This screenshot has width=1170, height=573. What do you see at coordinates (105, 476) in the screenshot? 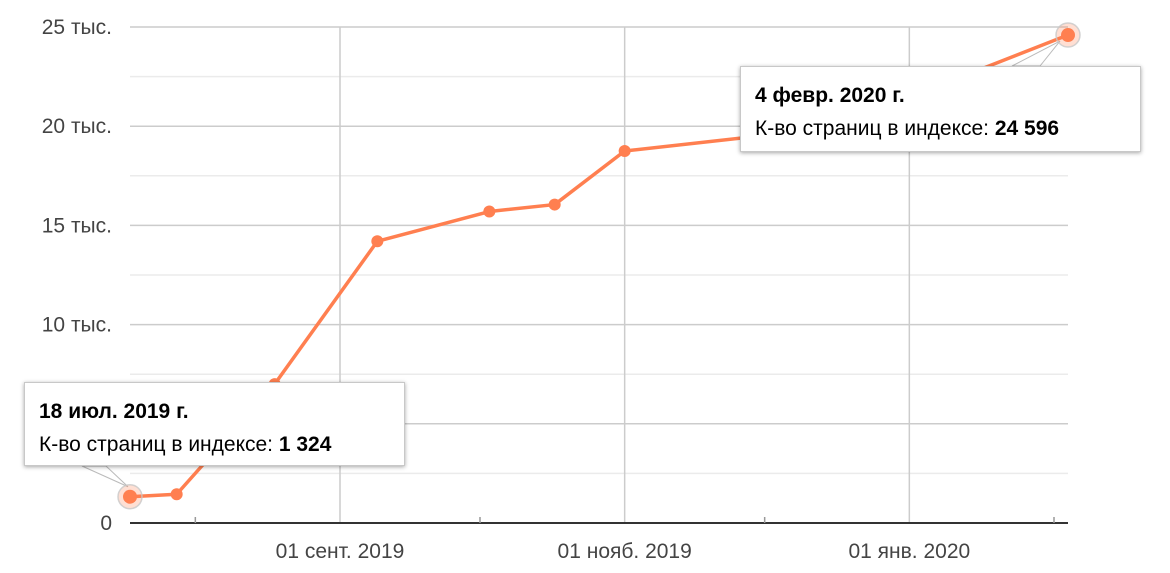
I see `tooltip-connector` at bounding box center [105, 476].